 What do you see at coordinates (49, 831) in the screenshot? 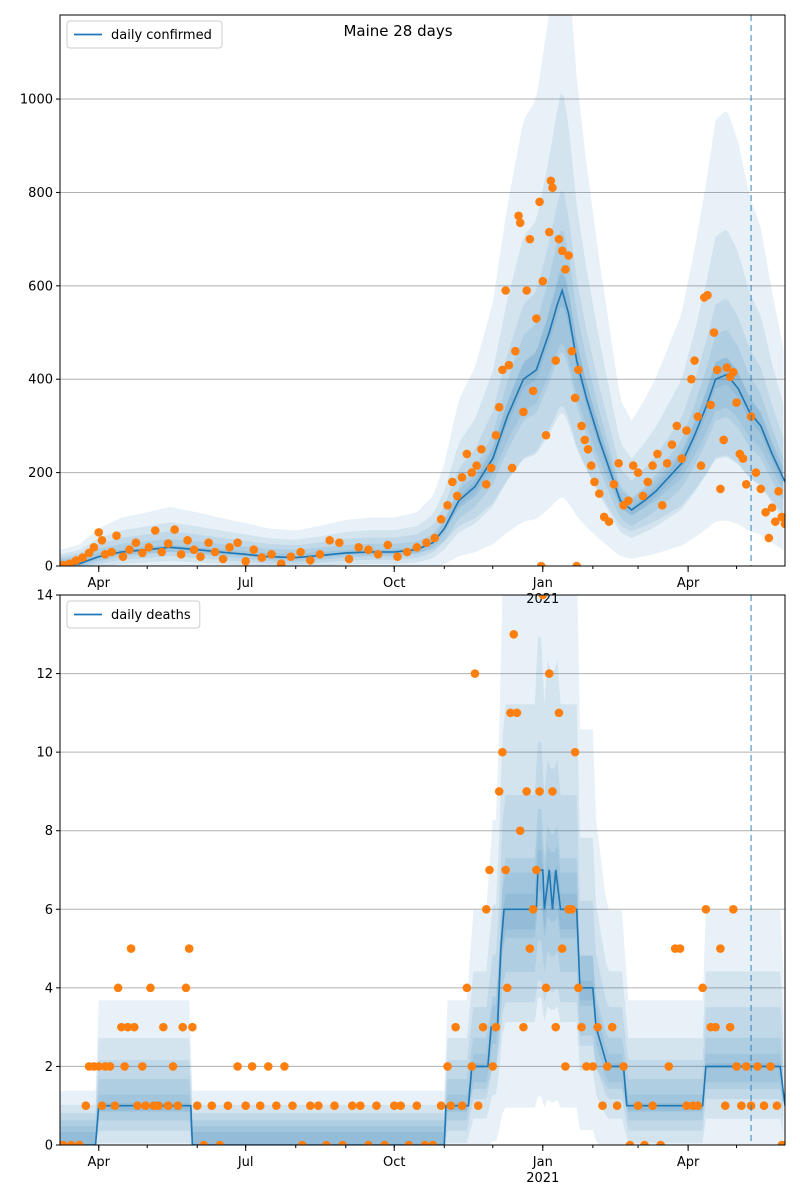
I see `y-tick-label: 8` at bounding box center [49, 831].